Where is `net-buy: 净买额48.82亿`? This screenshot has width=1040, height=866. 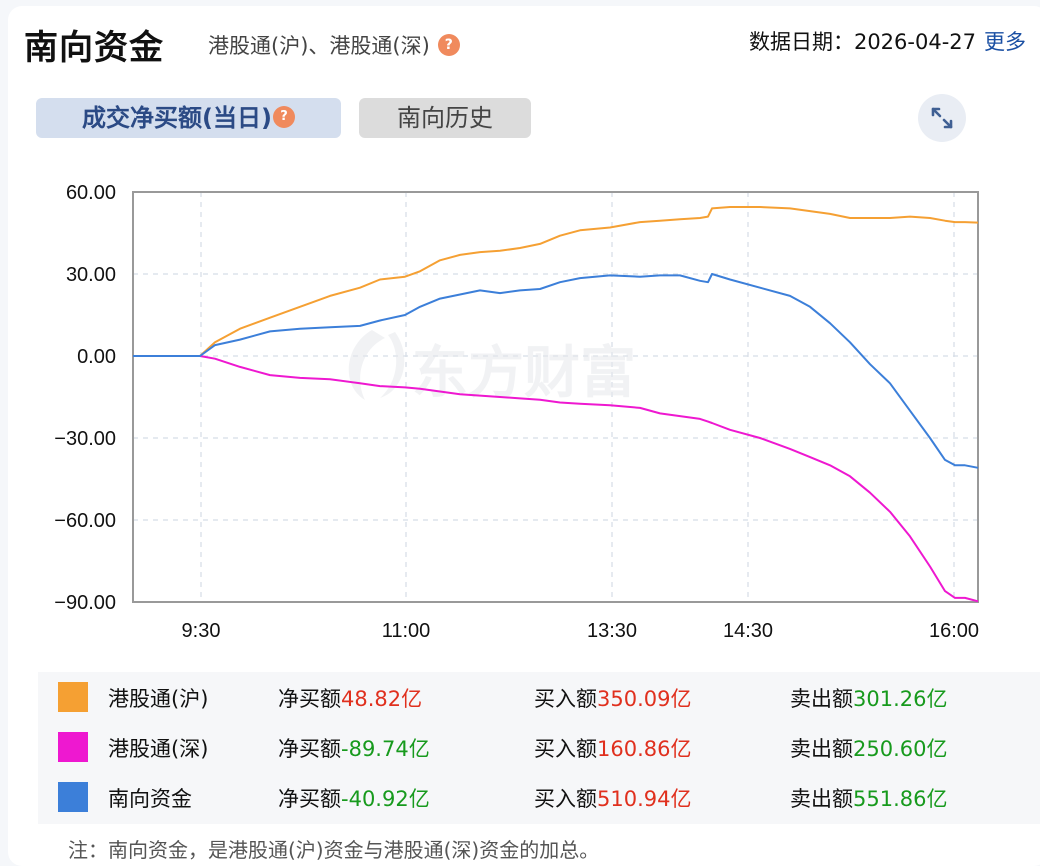 net-buy: 净买额48.82亿 is located at coordinates (350, 699).